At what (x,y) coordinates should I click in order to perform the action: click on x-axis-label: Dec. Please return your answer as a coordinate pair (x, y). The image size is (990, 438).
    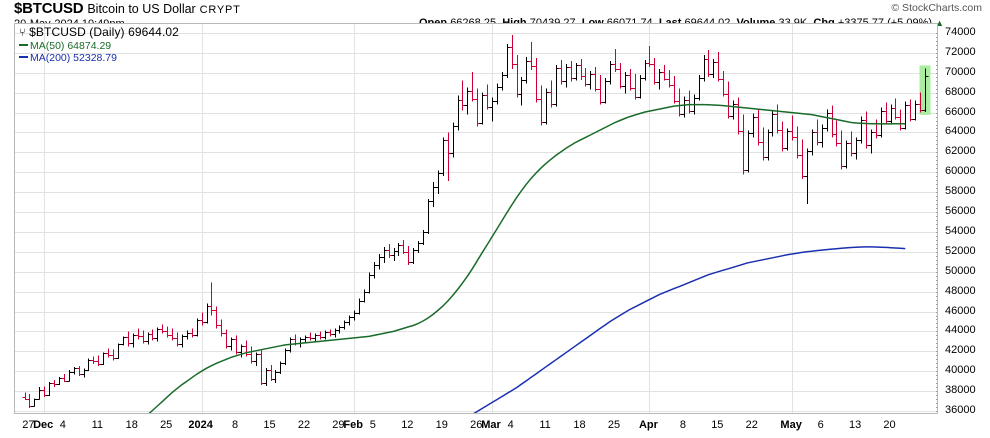
    Looking at the image, I should click on (43, 425).